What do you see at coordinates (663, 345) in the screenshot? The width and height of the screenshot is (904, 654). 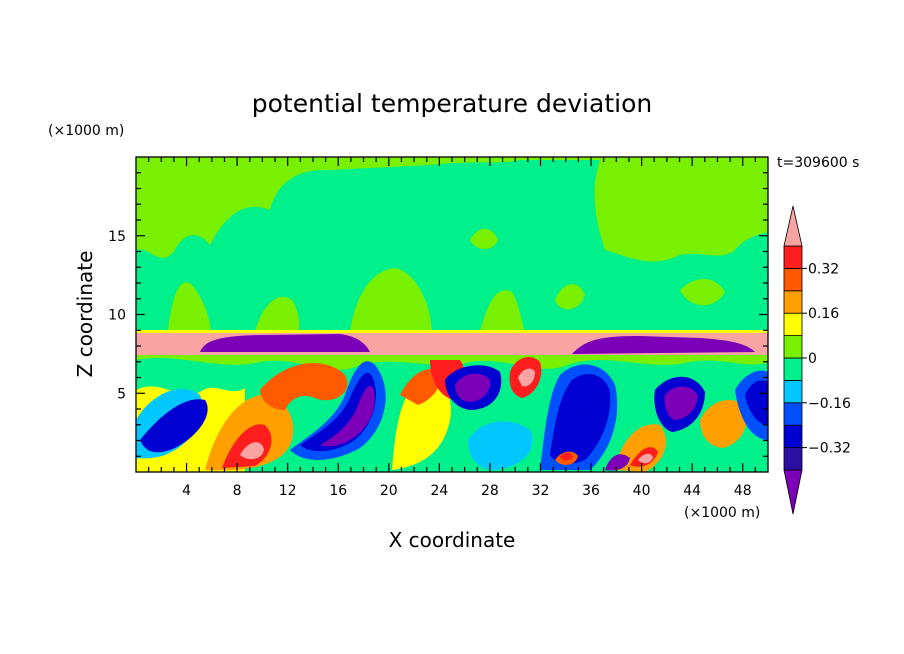 I see `inversion-lump-right` at bounding box center [663, 345].